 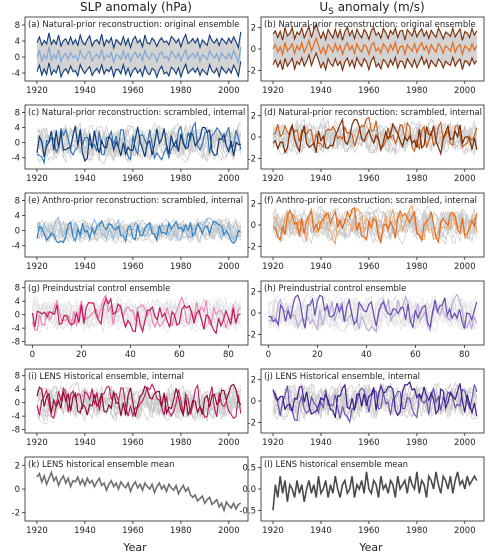 I want to click on x-tick-label: 20, so click(x=81, y=355).